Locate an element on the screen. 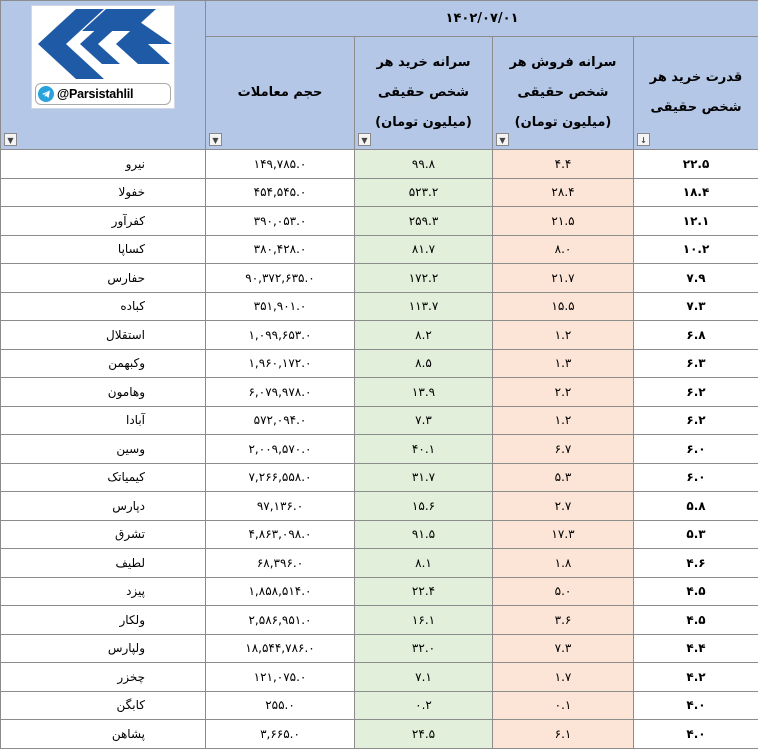  buying-power-cell: ۷.۹ is located at coordinates (696, 278).